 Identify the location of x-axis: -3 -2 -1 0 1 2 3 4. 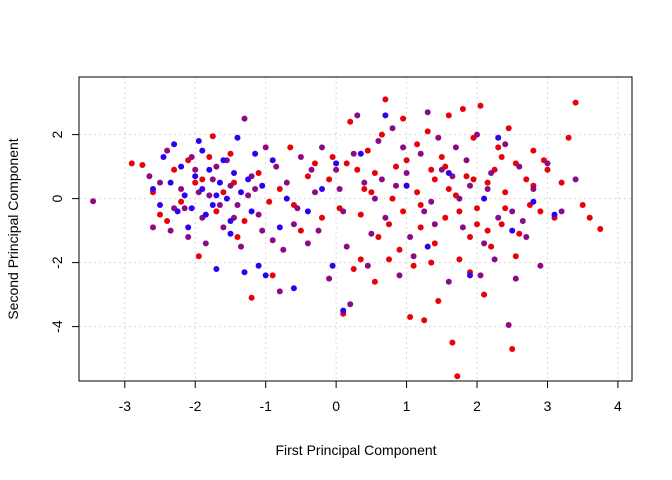
(370, 397).